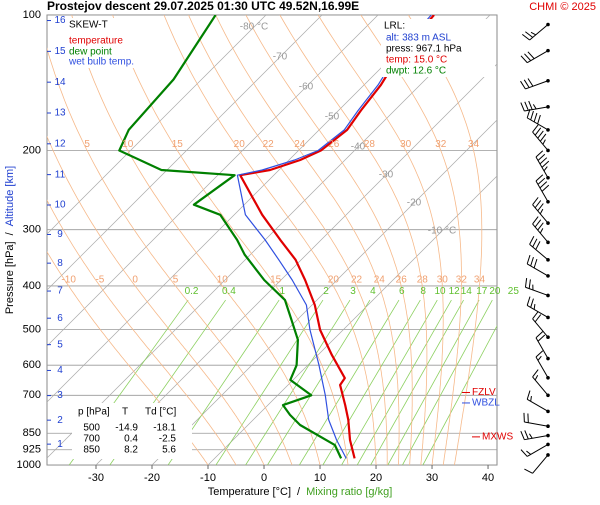  What do you see at coordinates (32, 329) in the screenshot?
I see `y-tick-label: 500` at bounding box center [32, 329].